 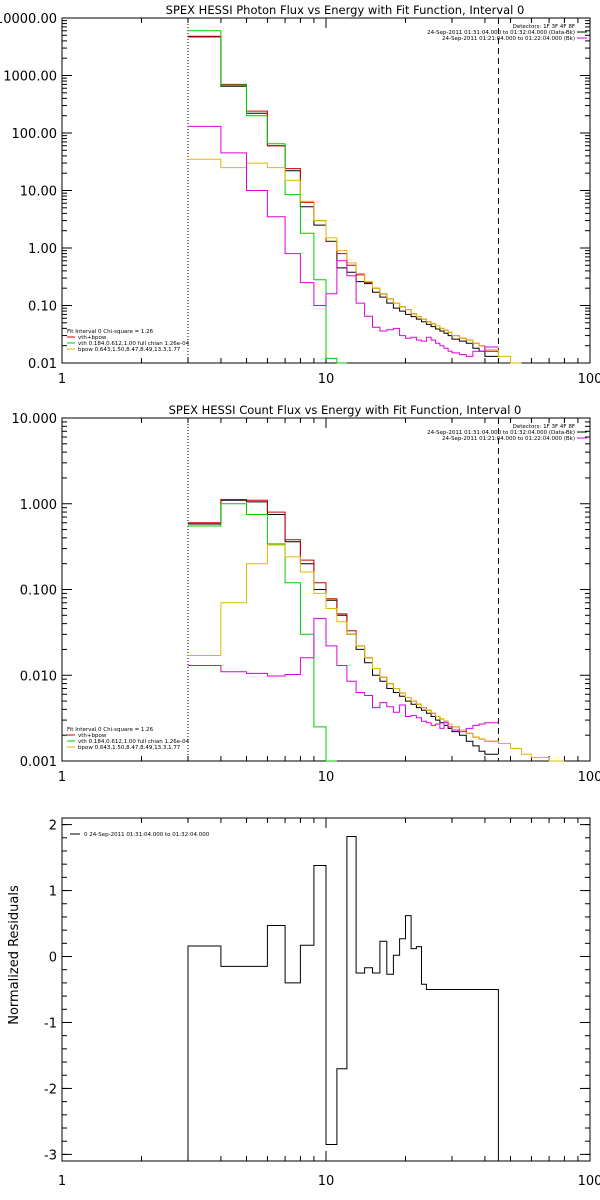 What do you see at coordinates (50, 1023) in the screenshot?
I see `y-tick-label: -1` at bounding box center [50, 1023].